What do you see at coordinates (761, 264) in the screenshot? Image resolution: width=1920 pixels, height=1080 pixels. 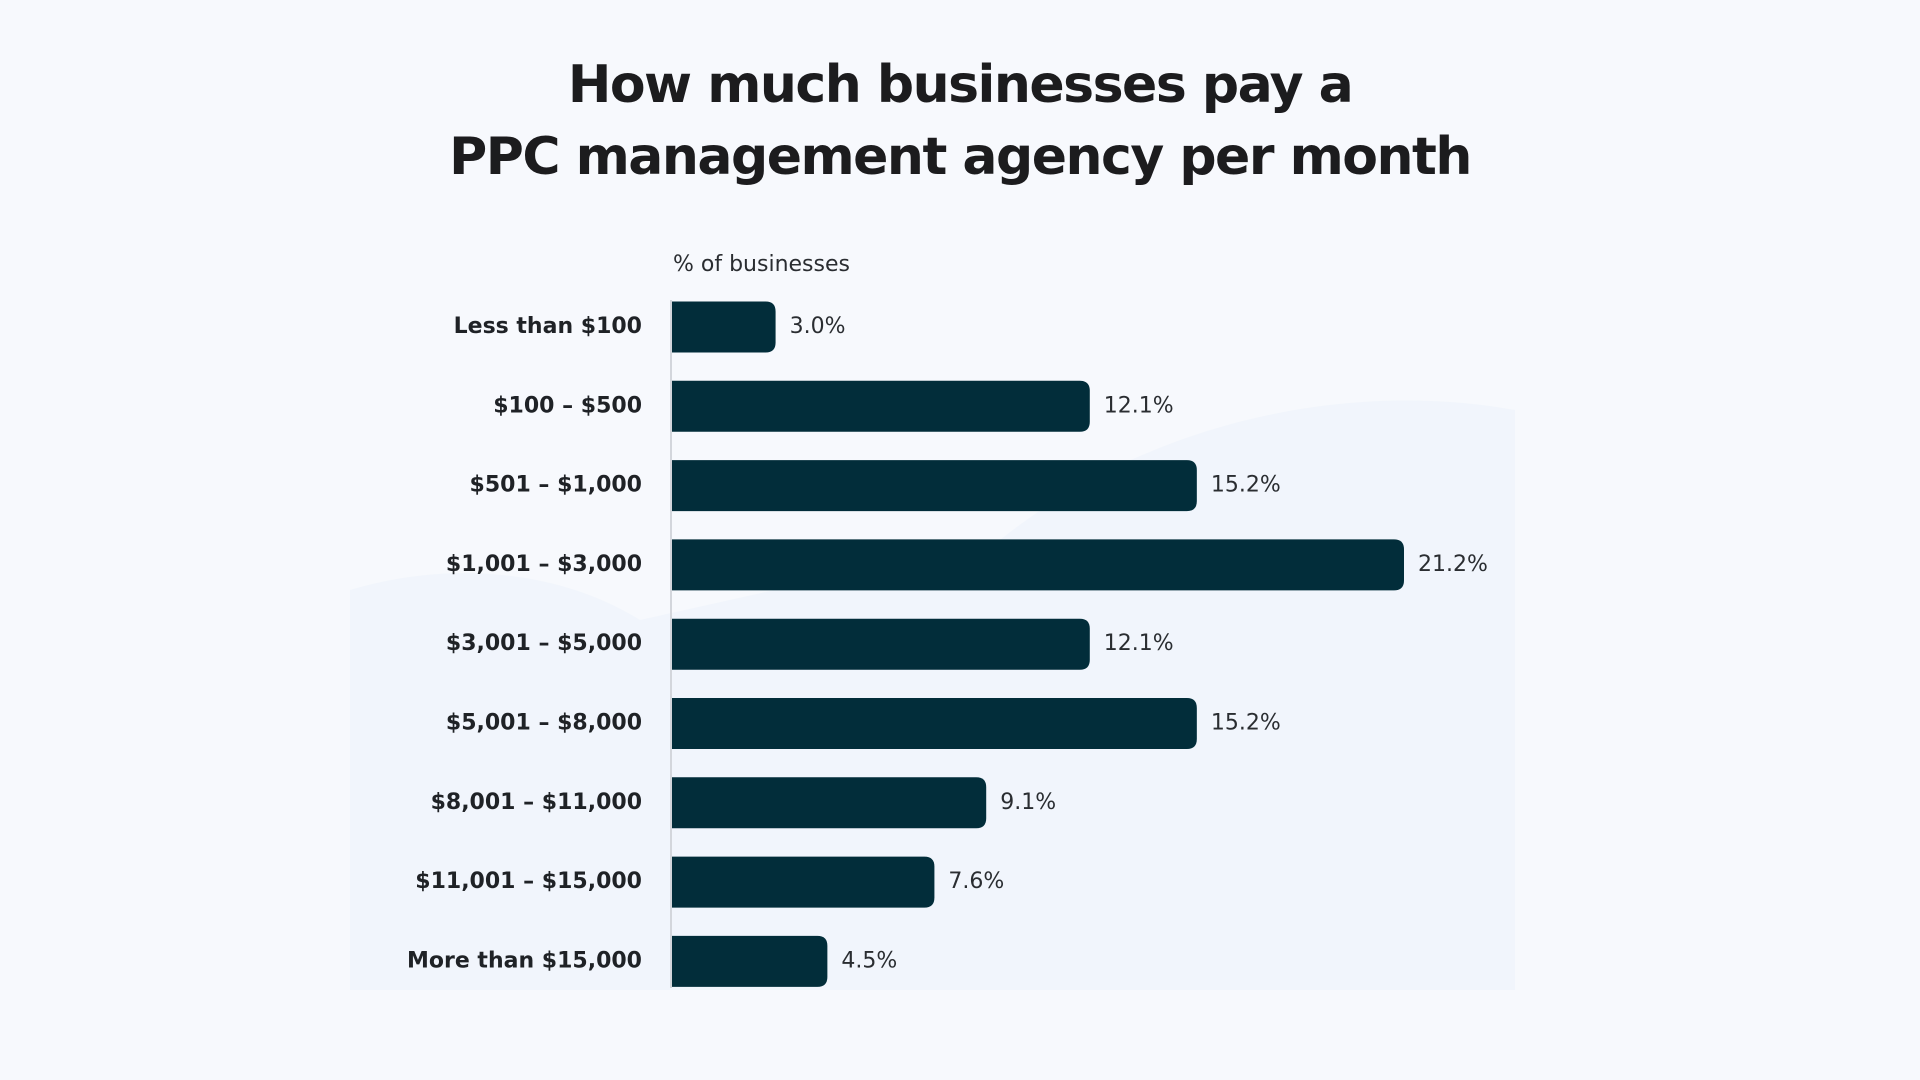 I see `axis-label: % of businesses` at bounding box center [761, 264].